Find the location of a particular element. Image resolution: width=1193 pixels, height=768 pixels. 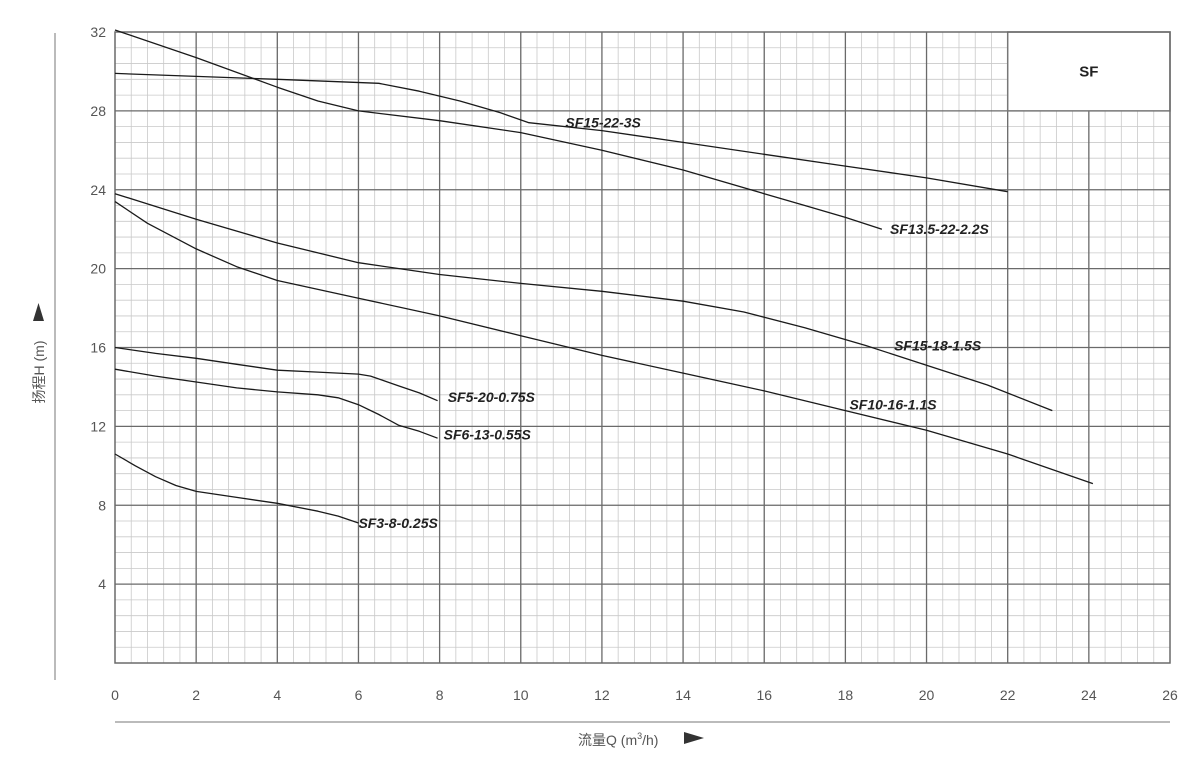

x-tick-label: 4 is located at coordinates (277, 695).